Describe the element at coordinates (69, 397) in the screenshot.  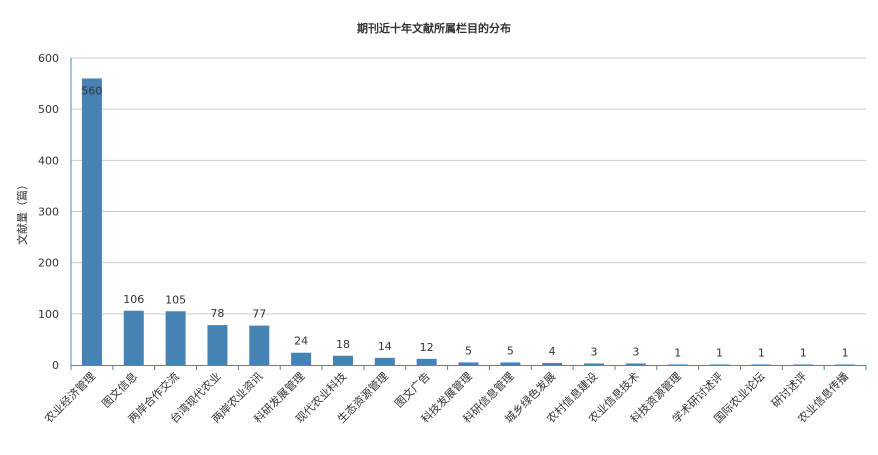
I see `x-tick-label: 农业经济管理` at that location.